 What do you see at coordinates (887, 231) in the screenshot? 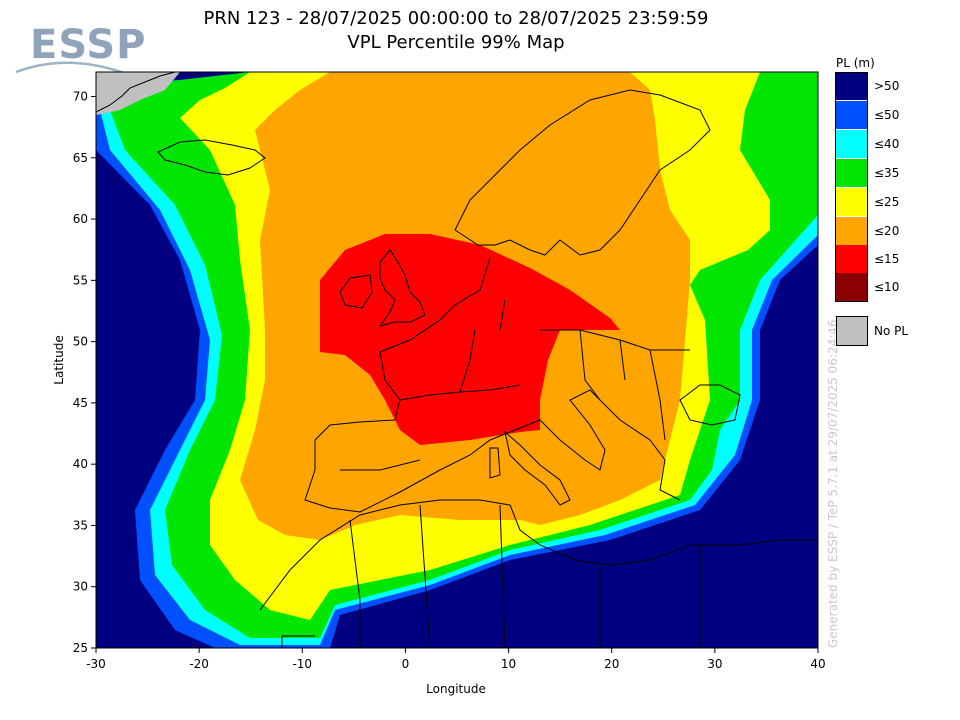
I see `legend-label: ≤20` at bounding box center [887, 231].